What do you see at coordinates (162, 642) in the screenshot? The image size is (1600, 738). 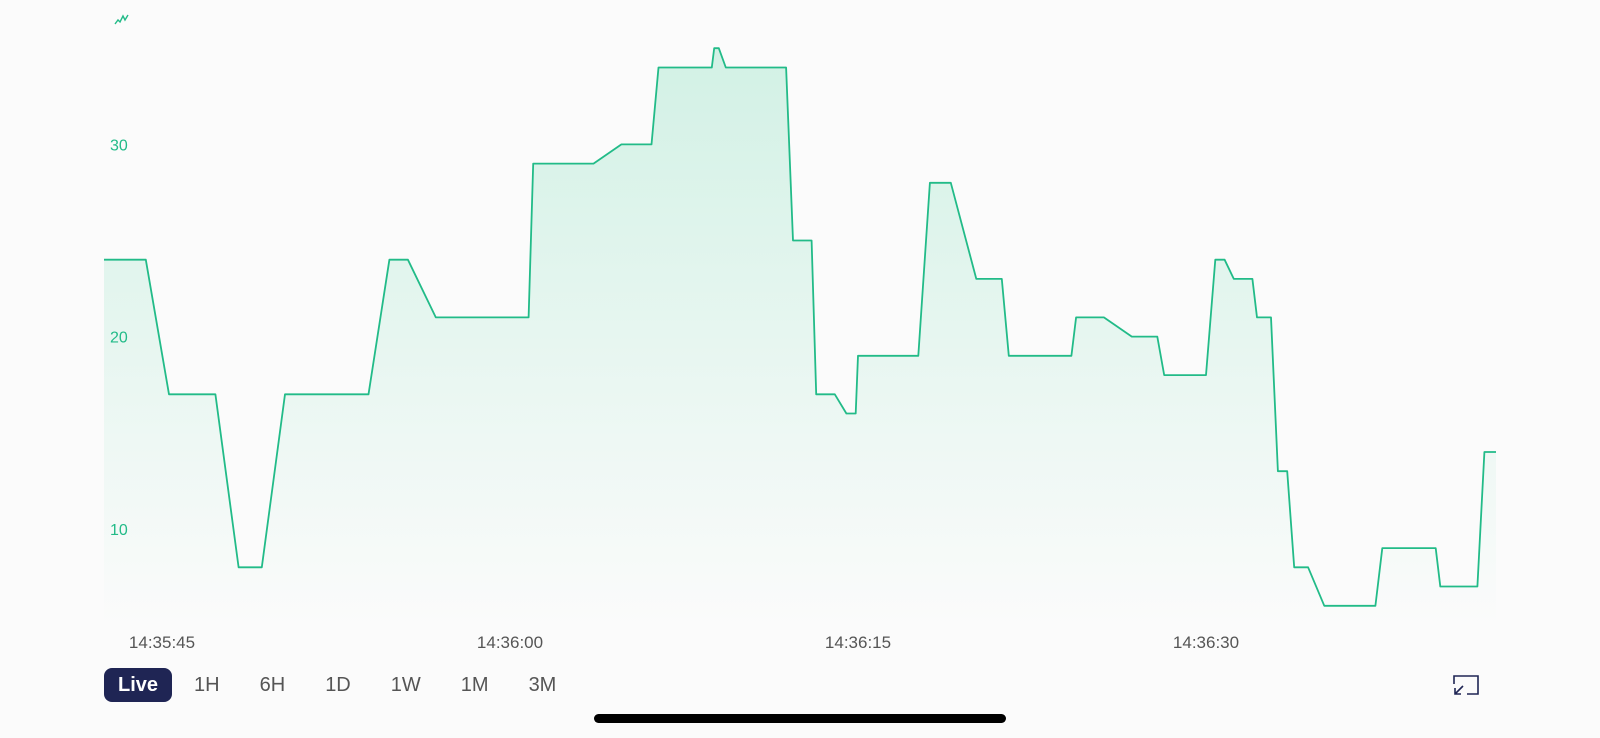 I see `x-tick-label: 14:35:45` at bounding box center [162, 642].